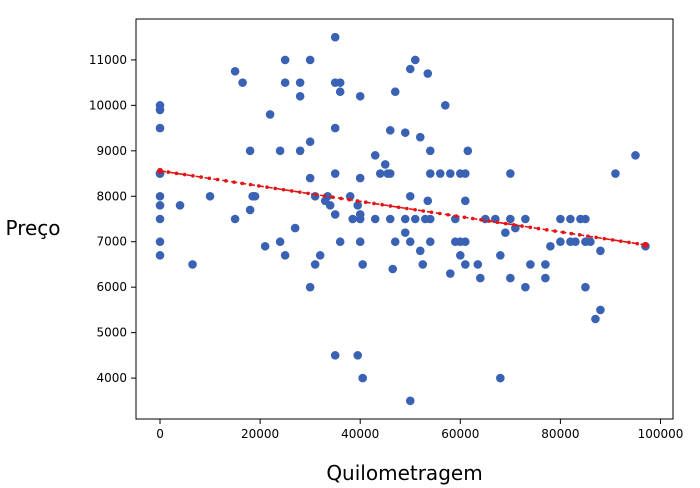  What do you see at coordinates (108, 60) in the screenshot?
I see `y-tick-label: 11000` at bounding box center [108, 60].